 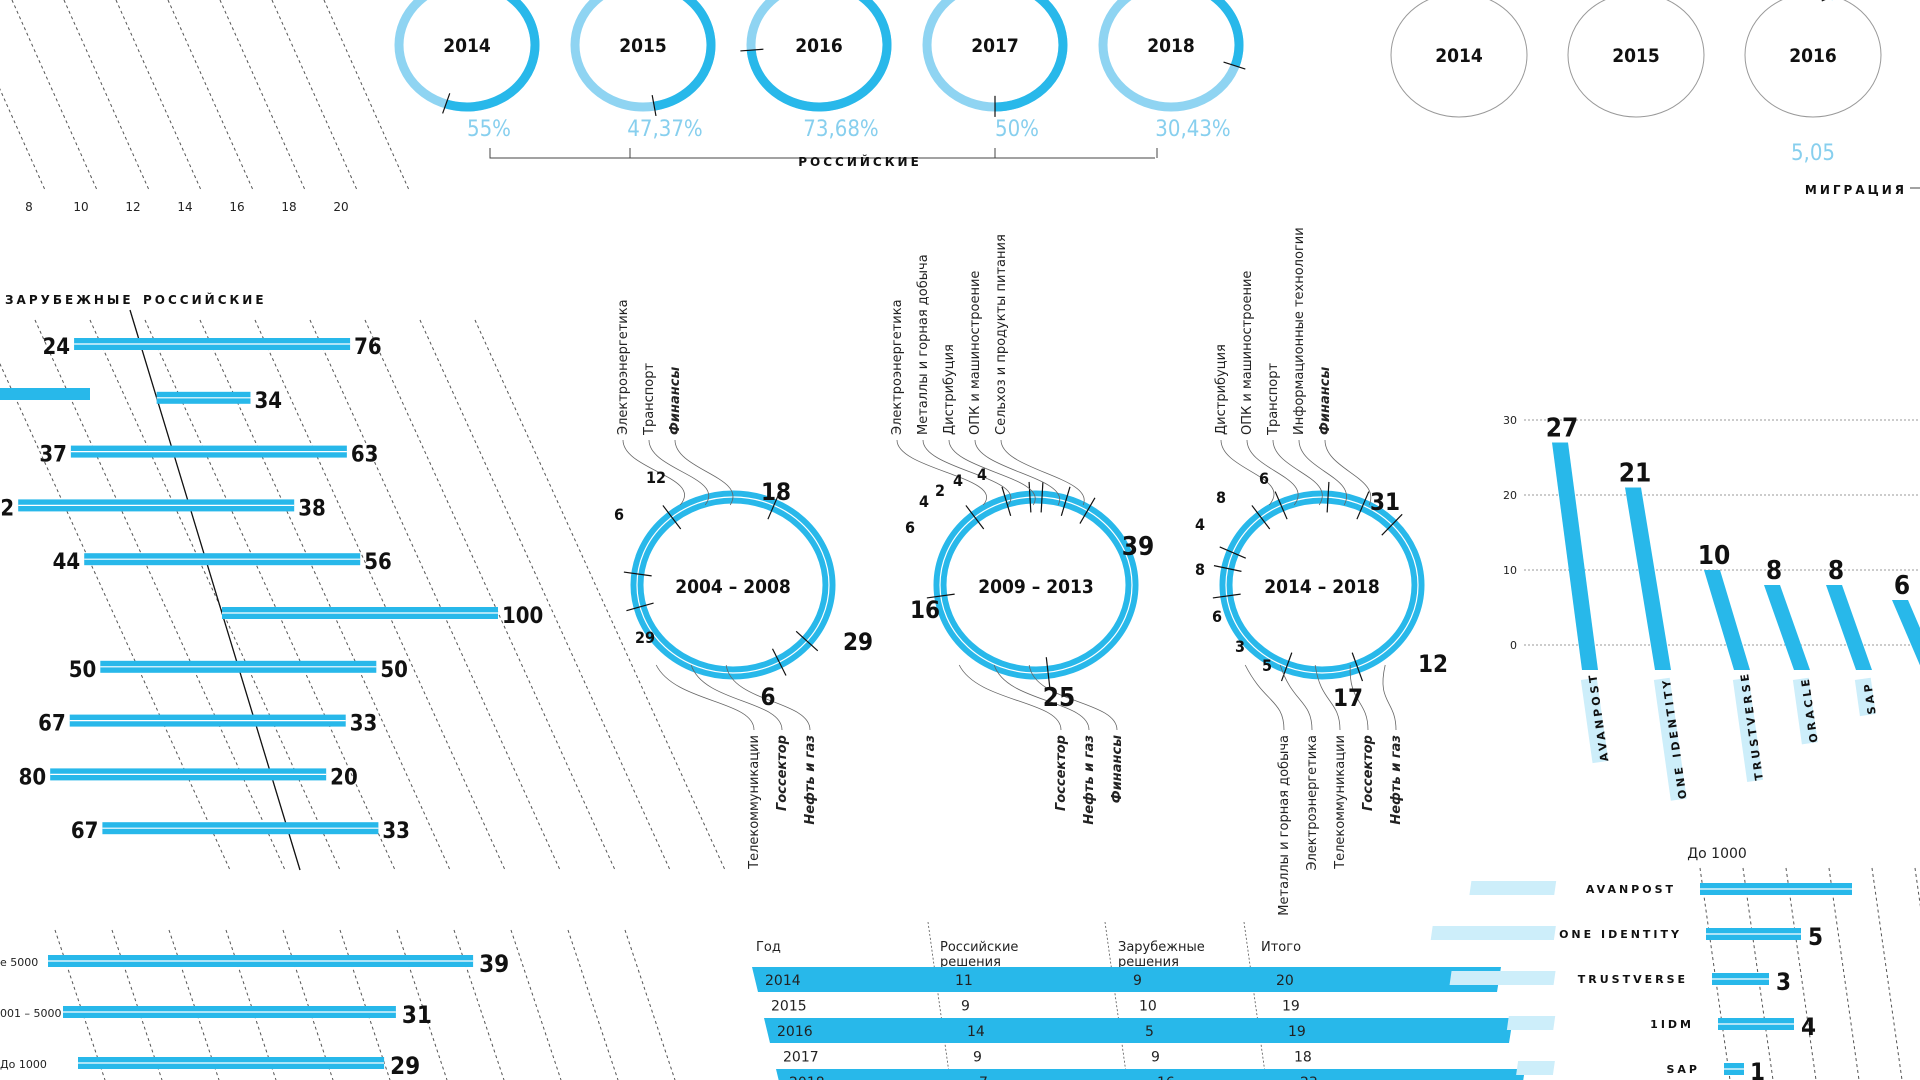 What do you see at coordinates (789, 1007) in the screenshot?
I see `table-cell: 2015` at bounding box center [789, 1007].